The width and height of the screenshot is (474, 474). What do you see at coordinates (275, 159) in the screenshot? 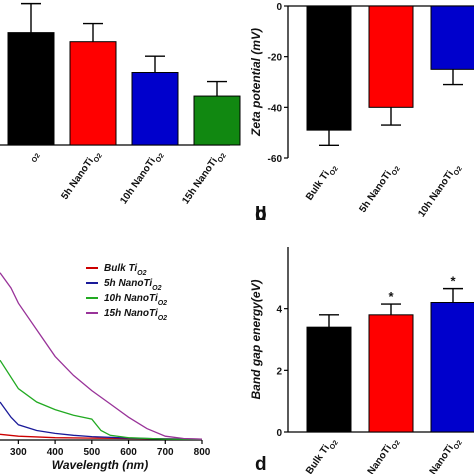
I see `y-tick-label: -60` at bounding box center [275, 159].